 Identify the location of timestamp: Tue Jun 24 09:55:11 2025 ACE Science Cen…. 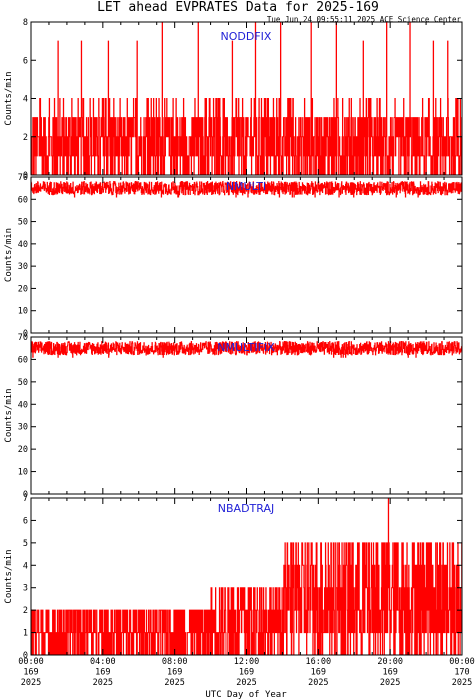
(364, 19).